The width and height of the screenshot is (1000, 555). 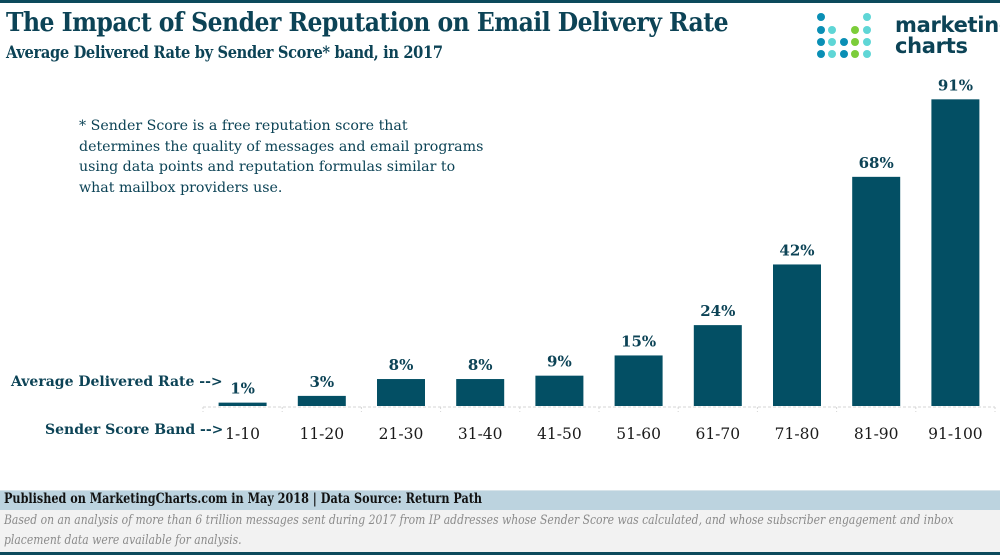 What do you see at coordinates (559, 362) in the screenshot?
I see `data-label: 9%` at bounding box center [559, 362].